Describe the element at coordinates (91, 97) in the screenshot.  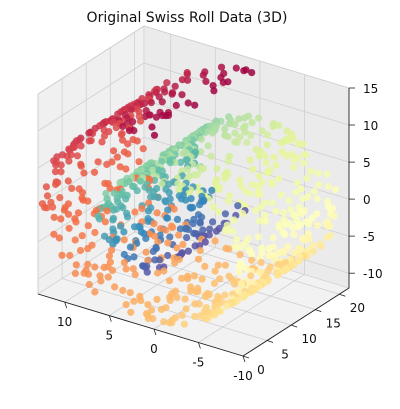
I see `grid-line-z-left` at that location.